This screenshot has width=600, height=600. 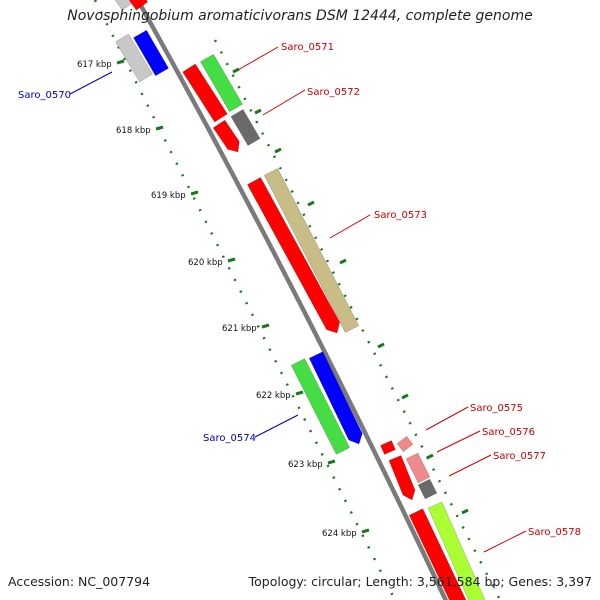 What do you see at coordinates (239, 329) in the screenshot?
I see `kbp-label: 621 kbp` at bounding box center [239, 329].